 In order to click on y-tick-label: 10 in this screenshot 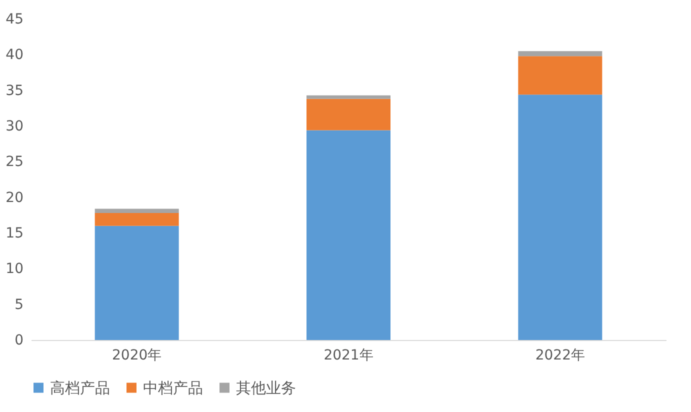, I will do `click(15, 269)`.